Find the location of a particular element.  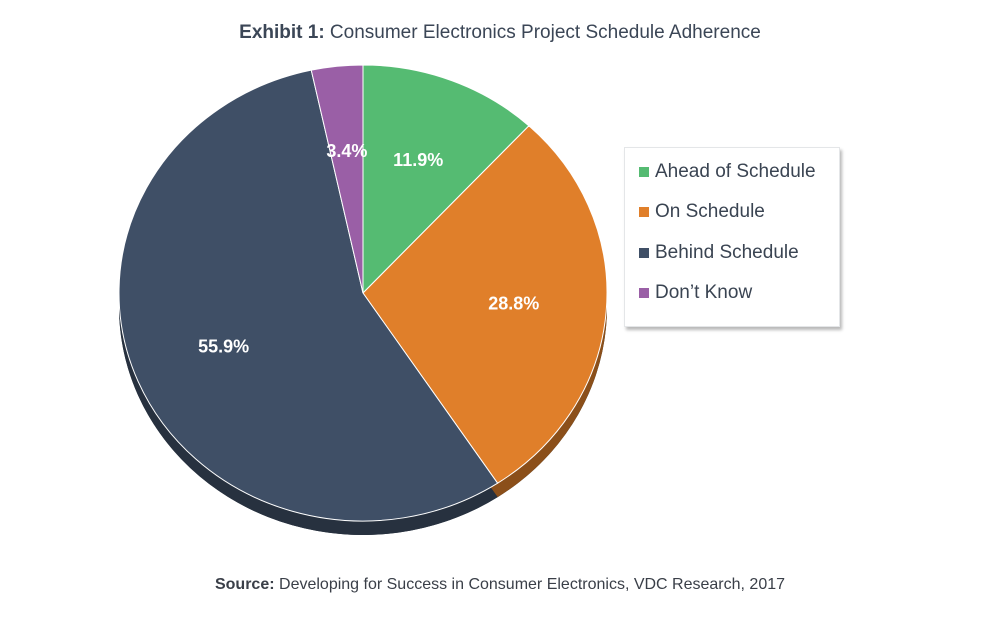

legend-item-ahead: Ahead of Schedule is located at coordinates (727, 172).